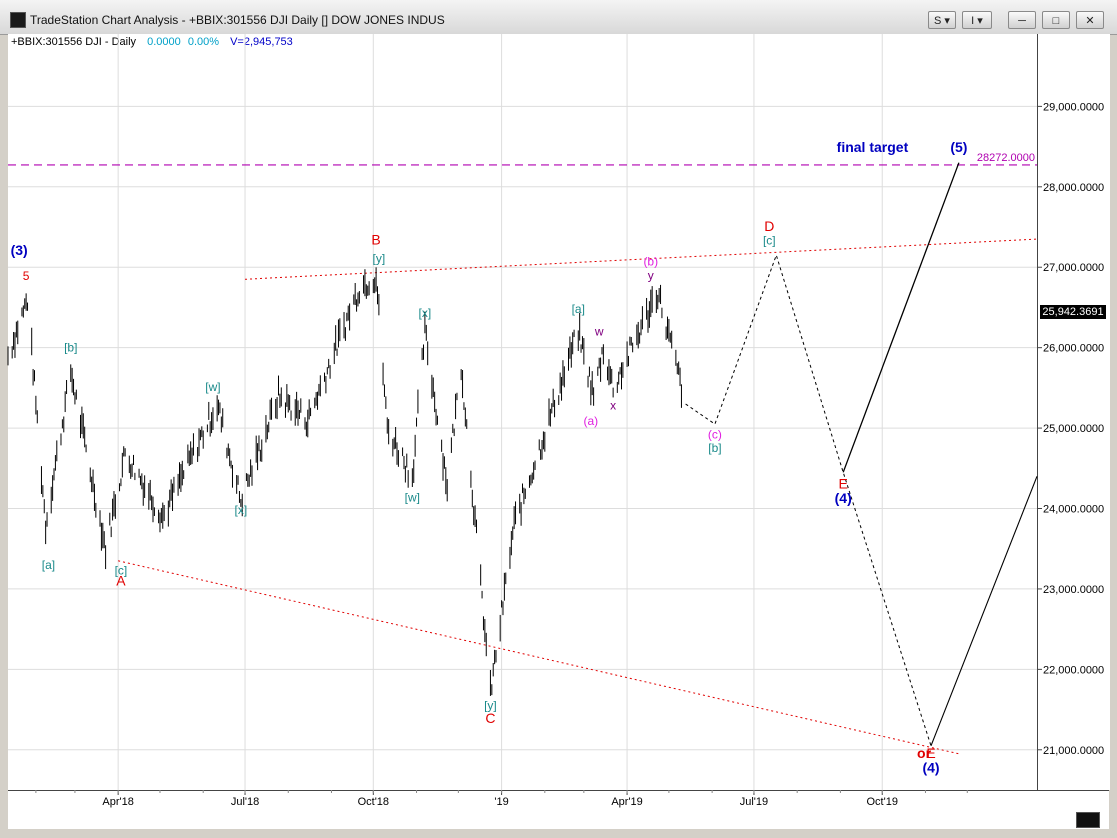 Image resolution: width=1117 pixels, height=838 pixels. What do you see at coordinates (901, 317) in the screenshot?
I see `projection-solid-path` at bounding box center [901, 317].